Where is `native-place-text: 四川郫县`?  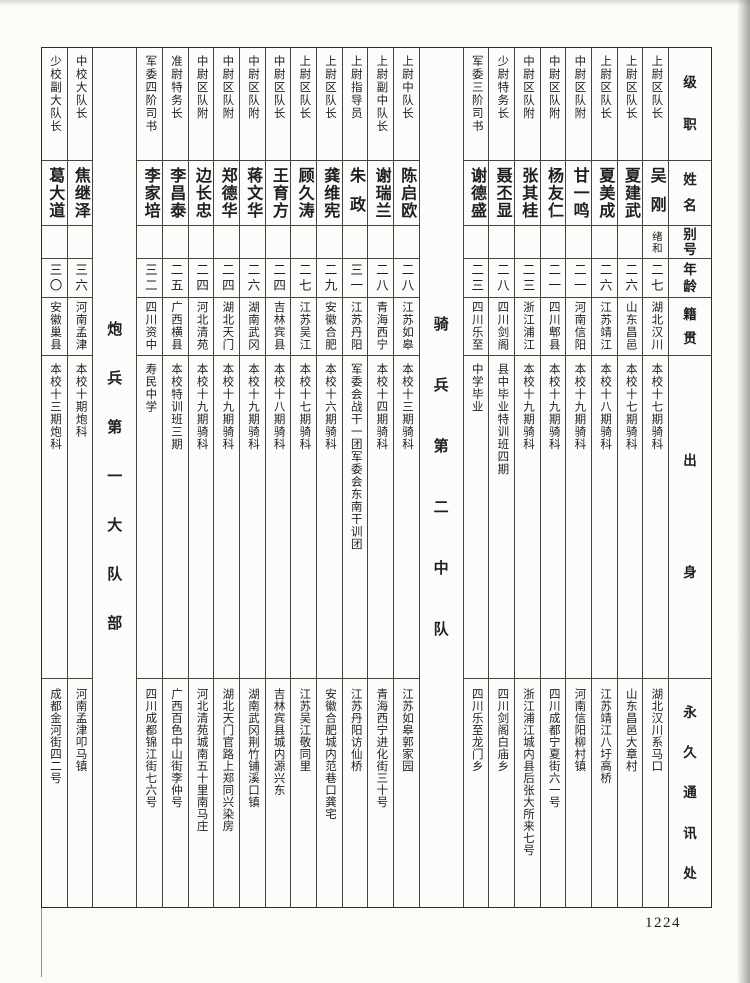
native-place-text: 四川郫县 is located at coordinates (553, 326).